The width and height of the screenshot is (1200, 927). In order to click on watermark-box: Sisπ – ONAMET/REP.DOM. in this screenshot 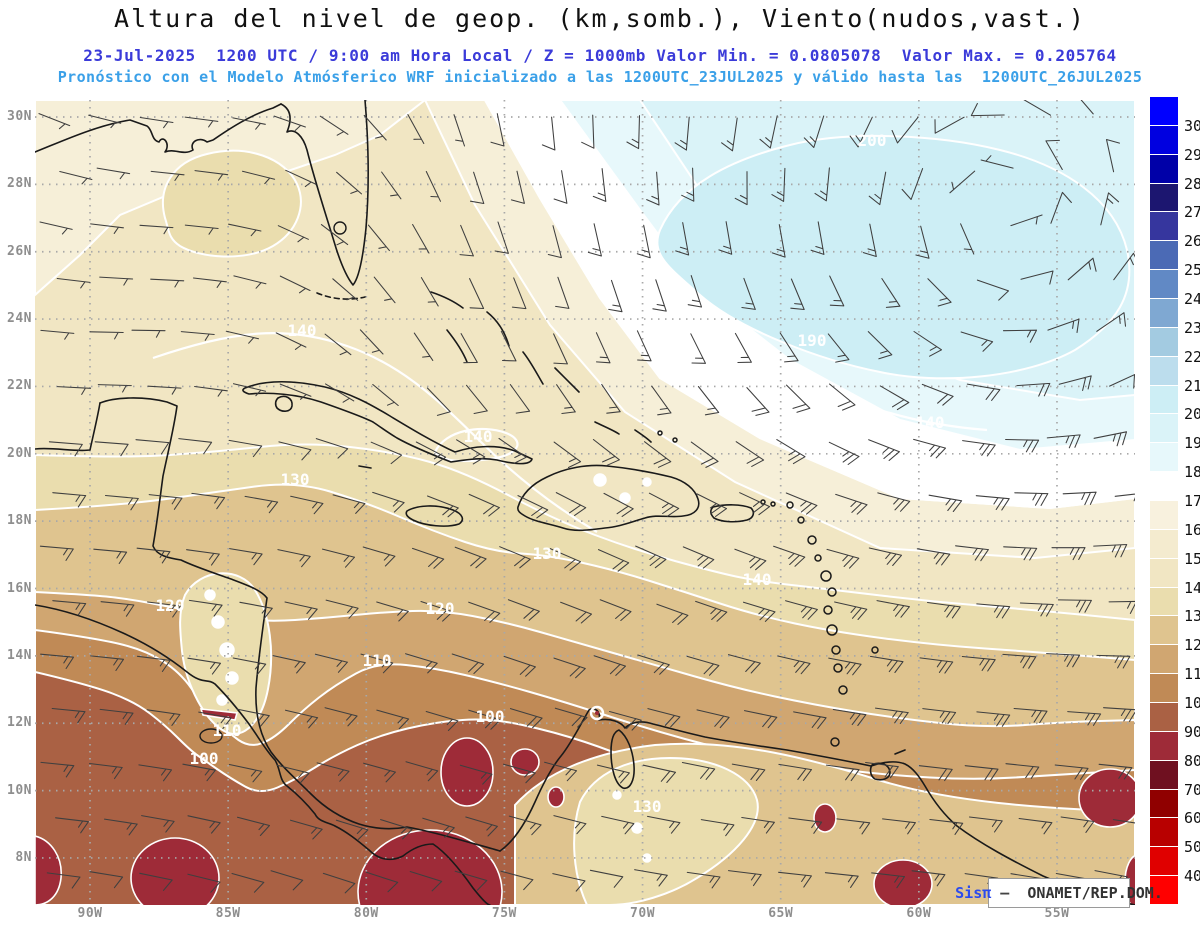, I will do `click(1059, 893)`.